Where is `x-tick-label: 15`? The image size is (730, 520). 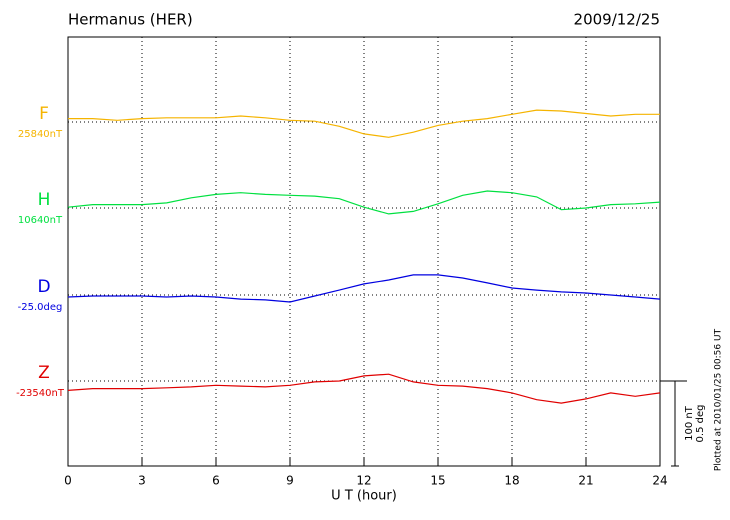
x-tick-label: 15 is located at coordinates (437, 481).